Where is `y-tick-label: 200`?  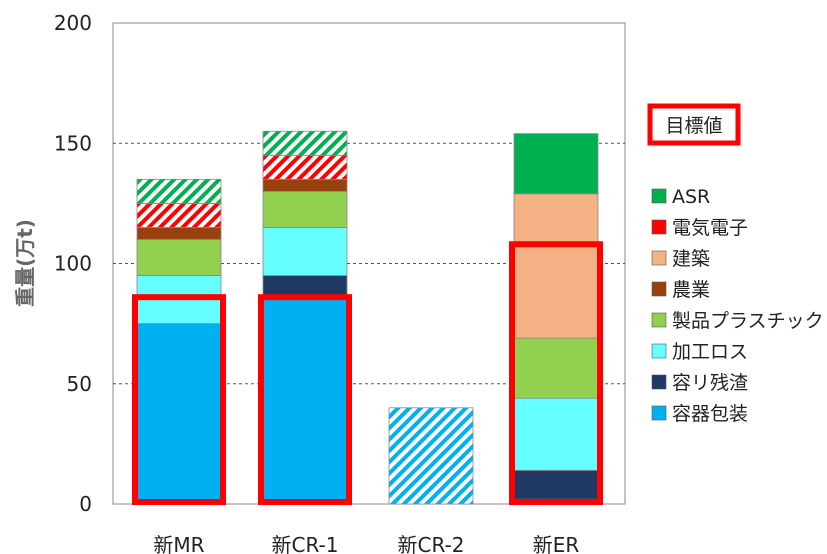
y-tick-label: 200 is located at coordinates (73, 23).